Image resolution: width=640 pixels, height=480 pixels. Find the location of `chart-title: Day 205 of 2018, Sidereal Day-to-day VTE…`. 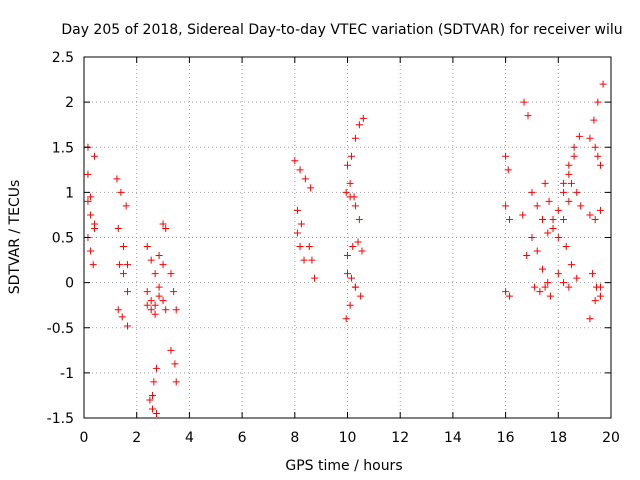

chart-title: Day 205 of 2018, Sidereal Day-to-day VTE… is located at coordinates (341, 30).